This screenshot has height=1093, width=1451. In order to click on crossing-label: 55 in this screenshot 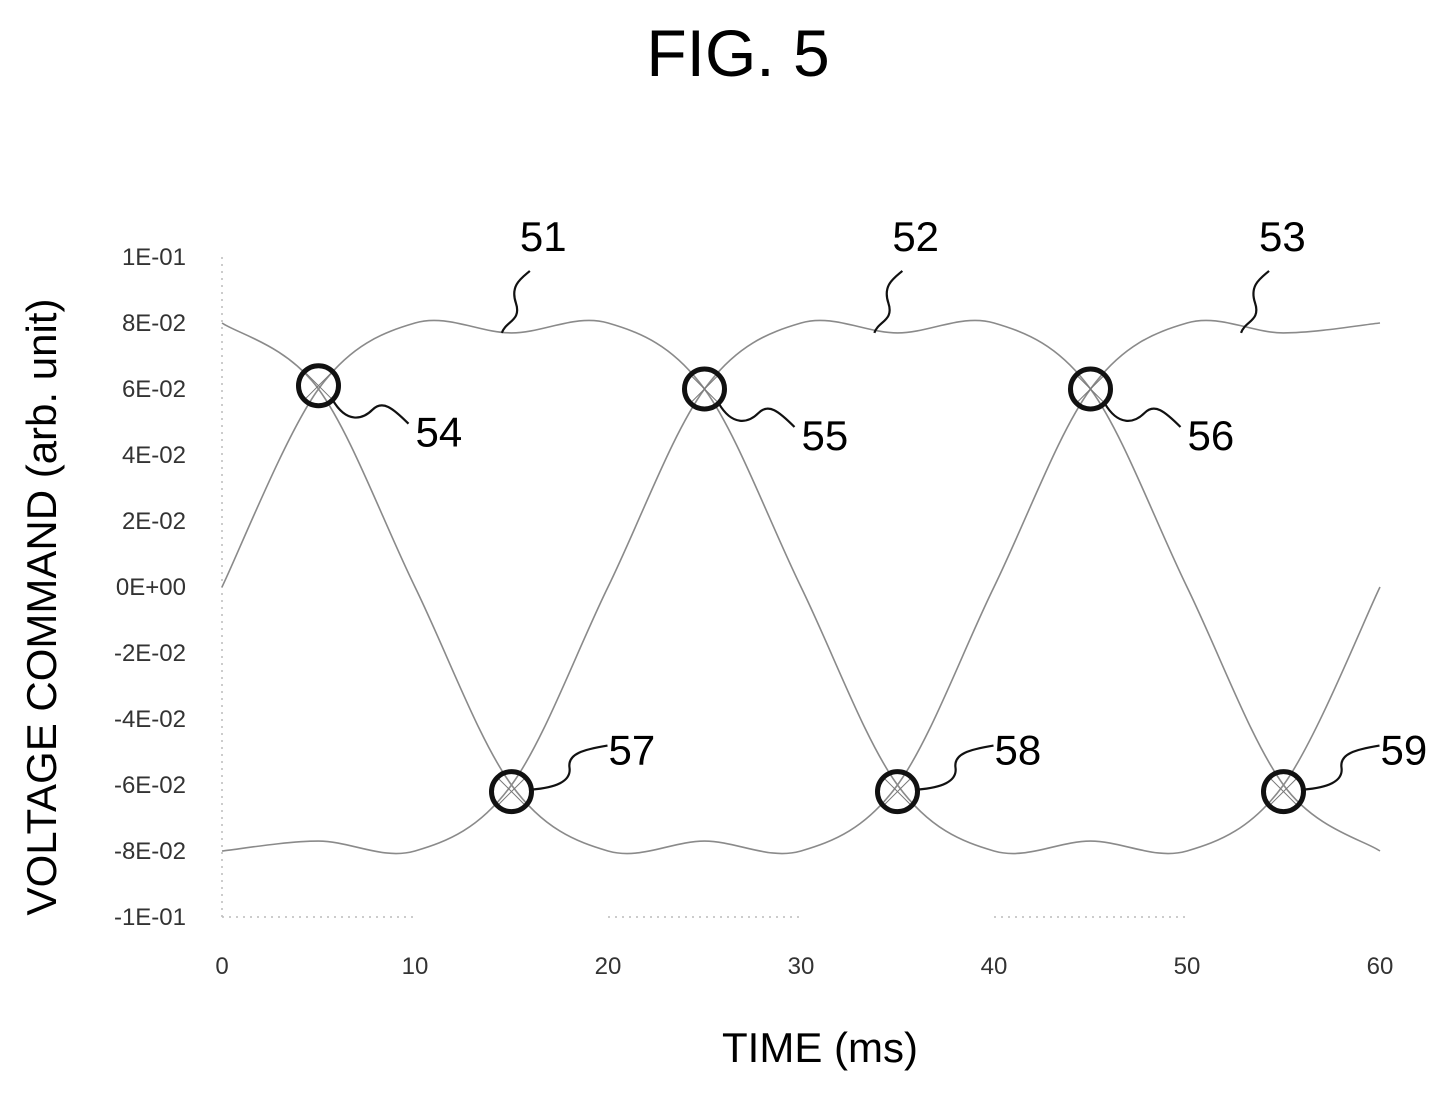, I will do `click(825, 435)`.